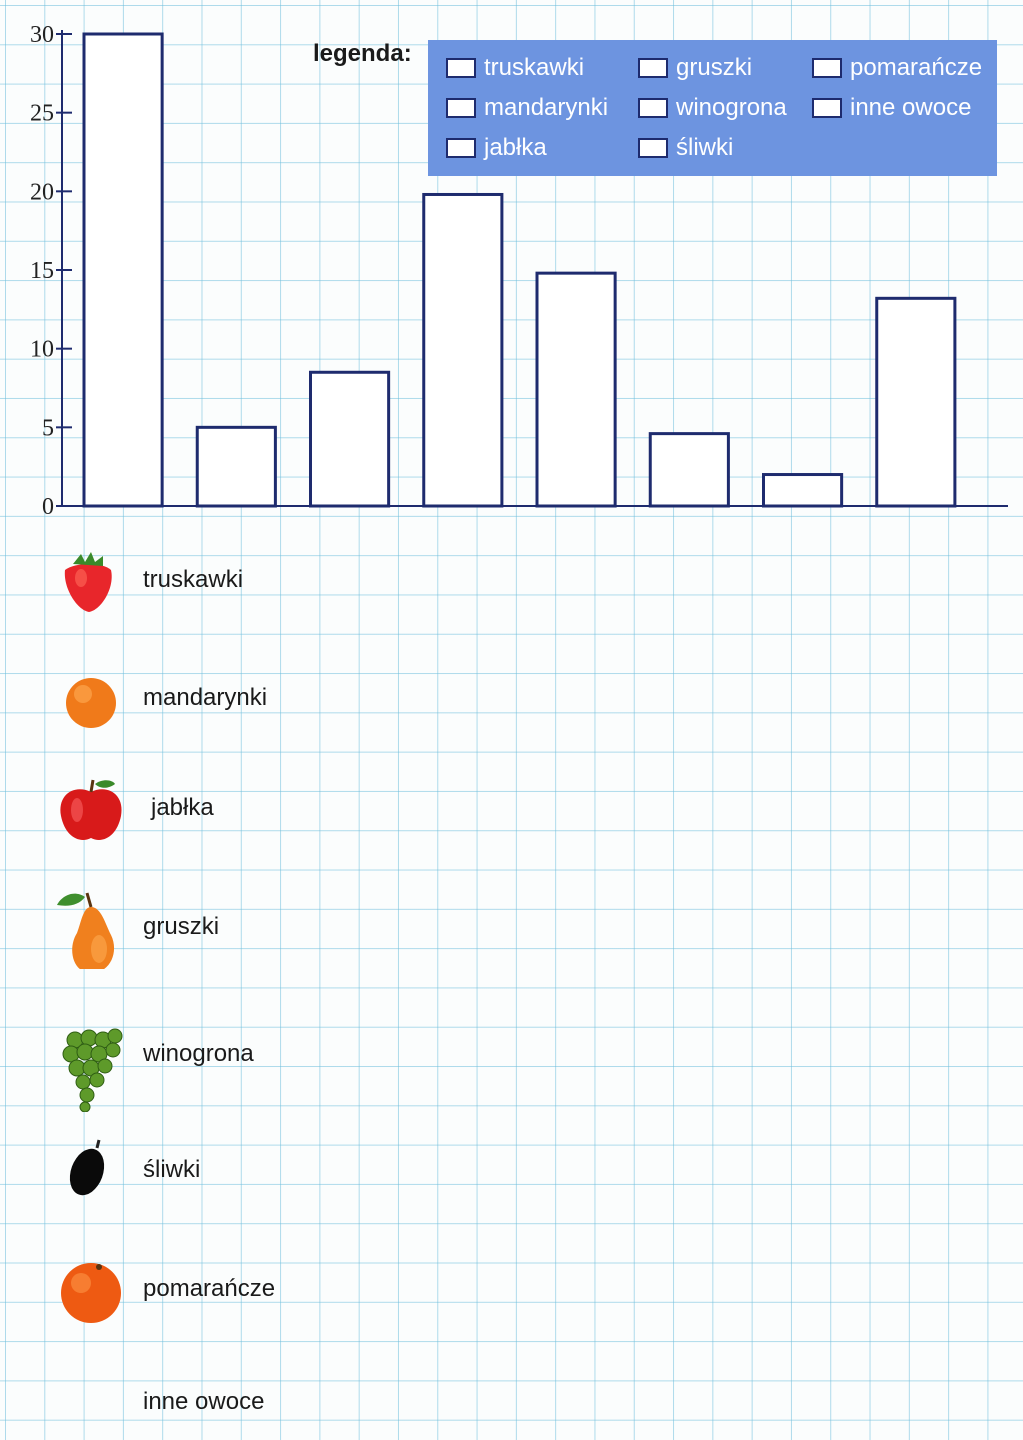 The image size is (1023, 1440). I want to click on legend-item-truskawki: truskawki, so click(515, 68).